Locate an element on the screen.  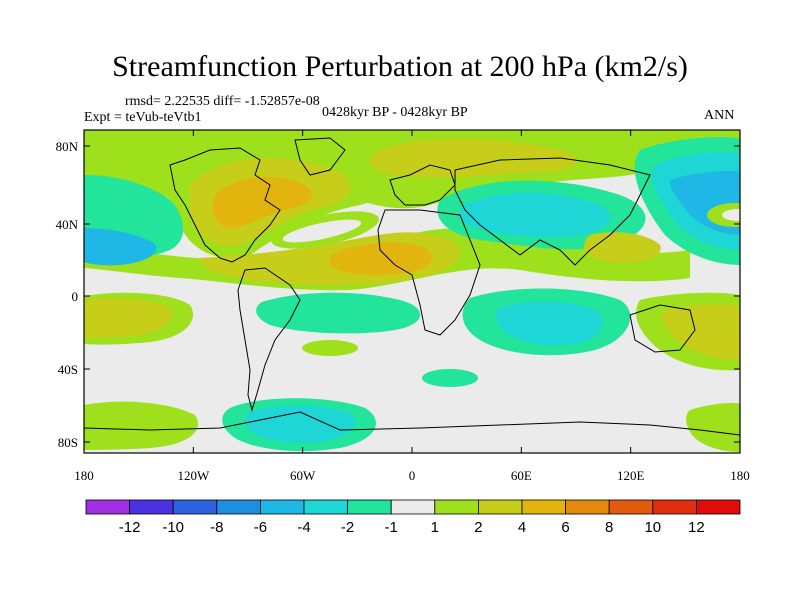
colorbar-label: -2 is located at coordinates (347, 527).